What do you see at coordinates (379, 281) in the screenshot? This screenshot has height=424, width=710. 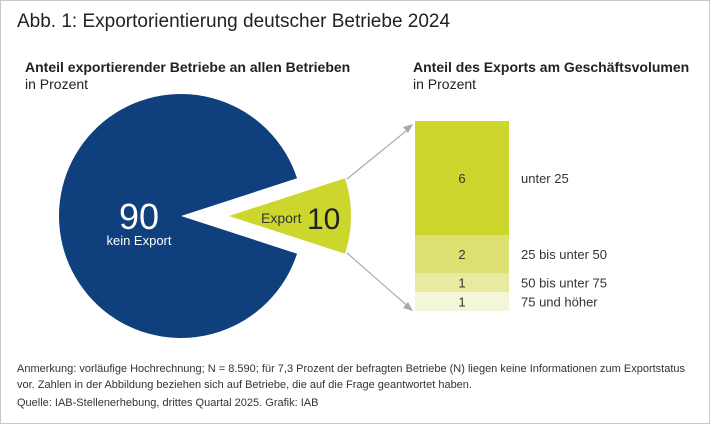 I see `connector-bottom` at bounding box center [379, 281].